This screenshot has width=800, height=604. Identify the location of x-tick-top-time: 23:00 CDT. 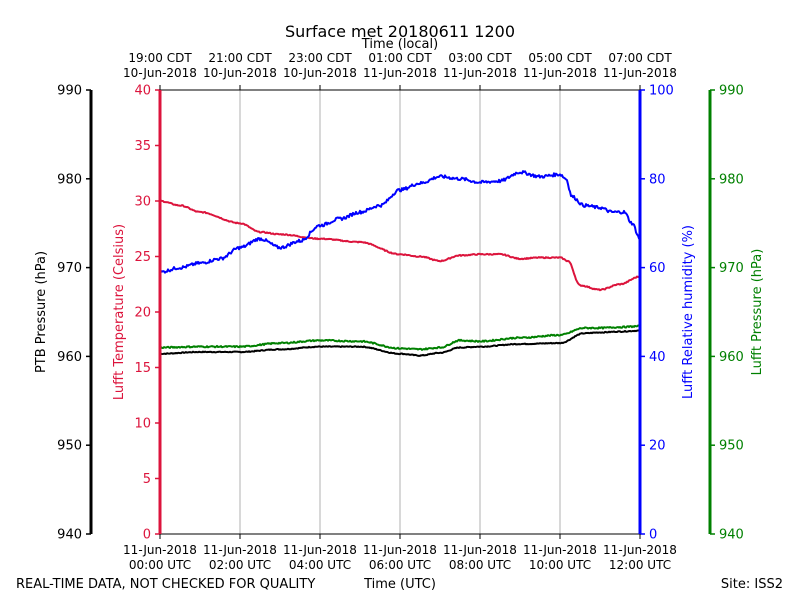
(320, 58).